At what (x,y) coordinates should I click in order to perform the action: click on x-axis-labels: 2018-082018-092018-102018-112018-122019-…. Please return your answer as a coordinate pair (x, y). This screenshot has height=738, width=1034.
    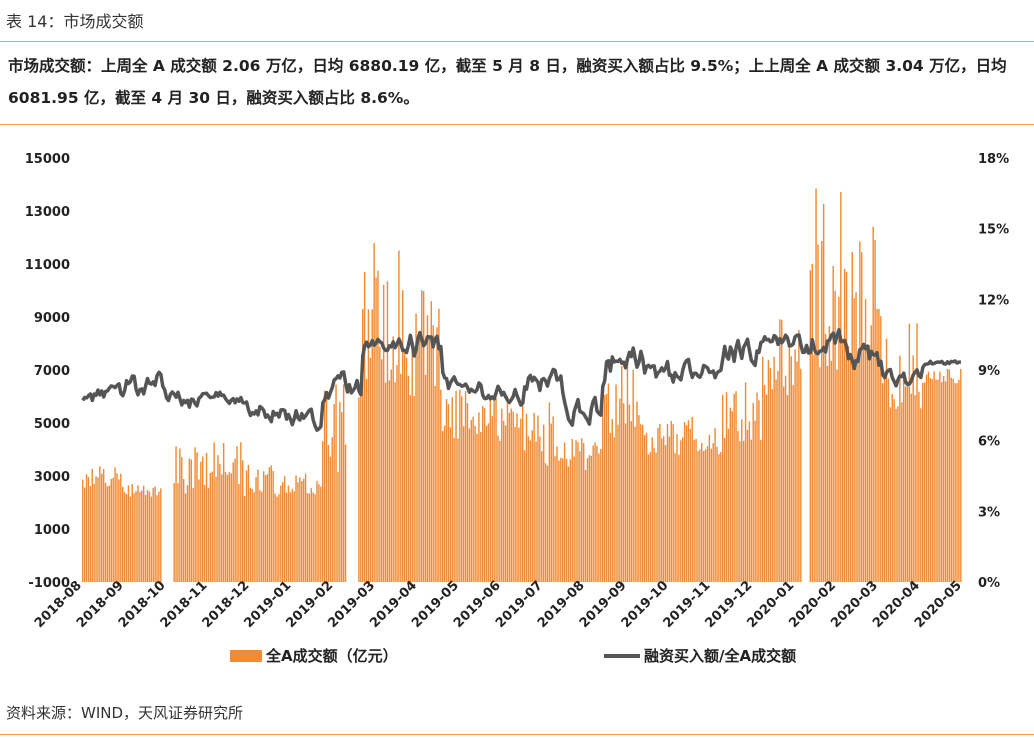
    Looking at the image, I should click on (498, 604).